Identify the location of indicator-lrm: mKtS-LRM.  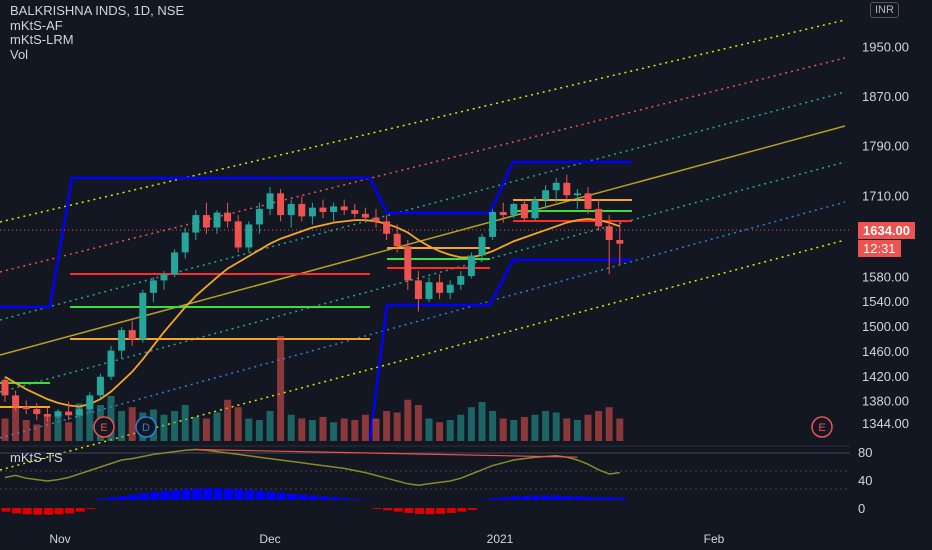
(42, 39).